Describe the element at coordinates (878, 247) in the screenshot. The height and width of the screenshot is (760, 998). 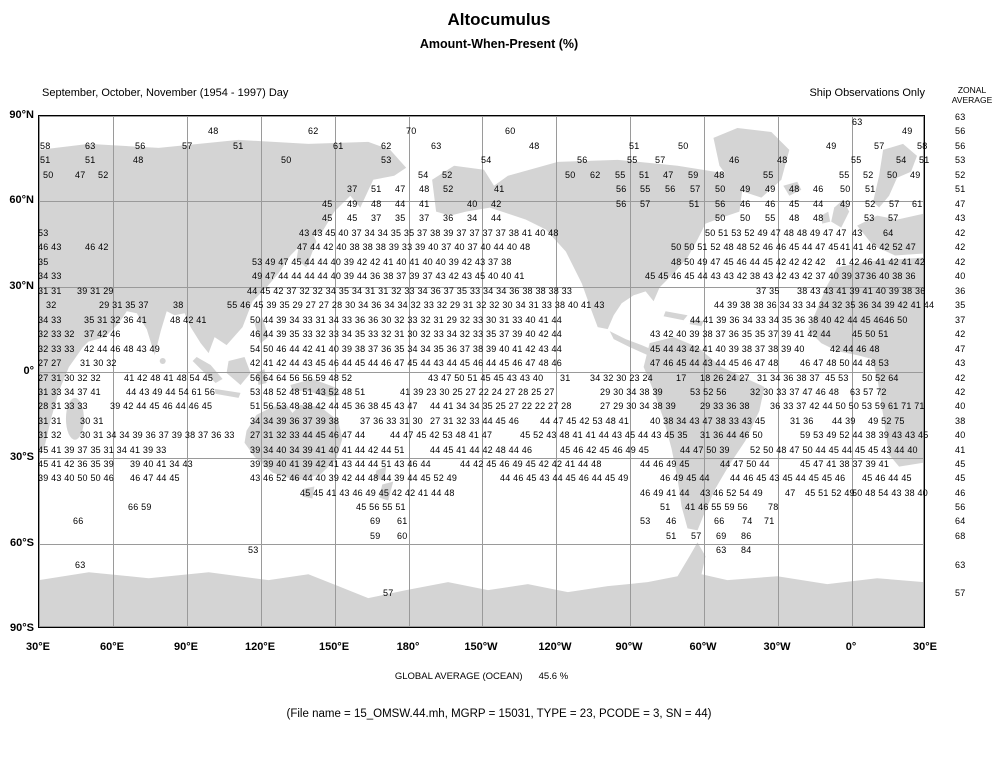
I see `map-value-segment: 41 41 46 42 52 47` at that location.